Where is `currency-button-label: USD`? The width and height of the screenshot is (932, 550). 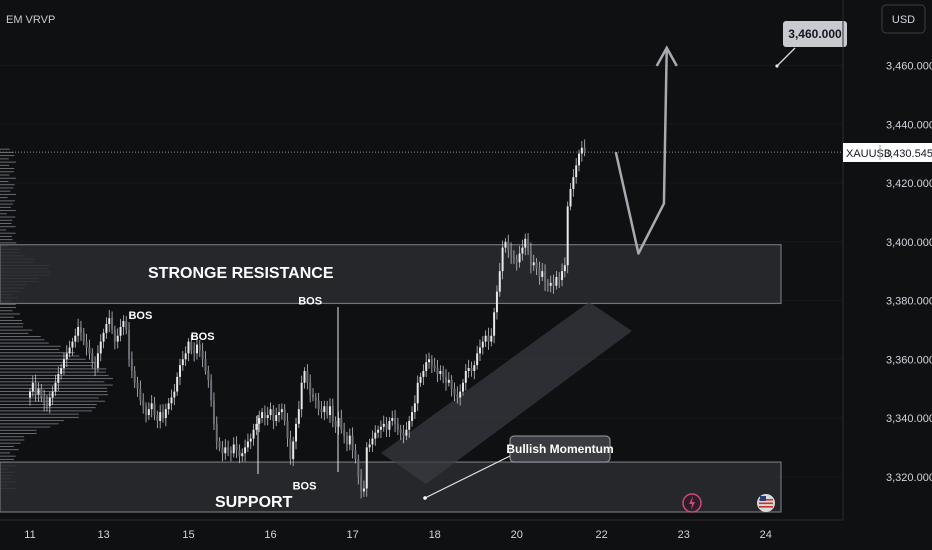 currency-button-label: USD is located at coordinates (903, 20).